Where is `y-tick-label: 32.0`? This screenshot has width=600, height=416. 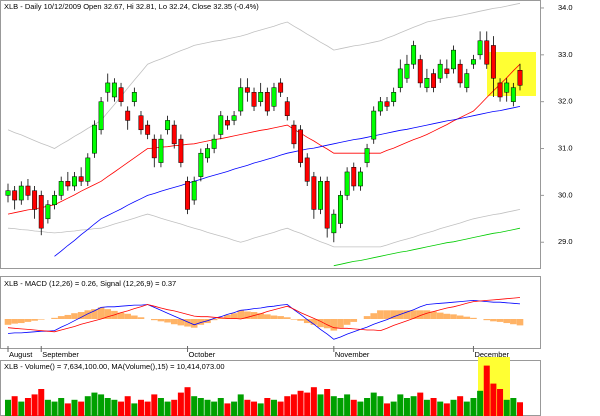
y-tick-label: 32.0 is located at coordinates (565, 101).